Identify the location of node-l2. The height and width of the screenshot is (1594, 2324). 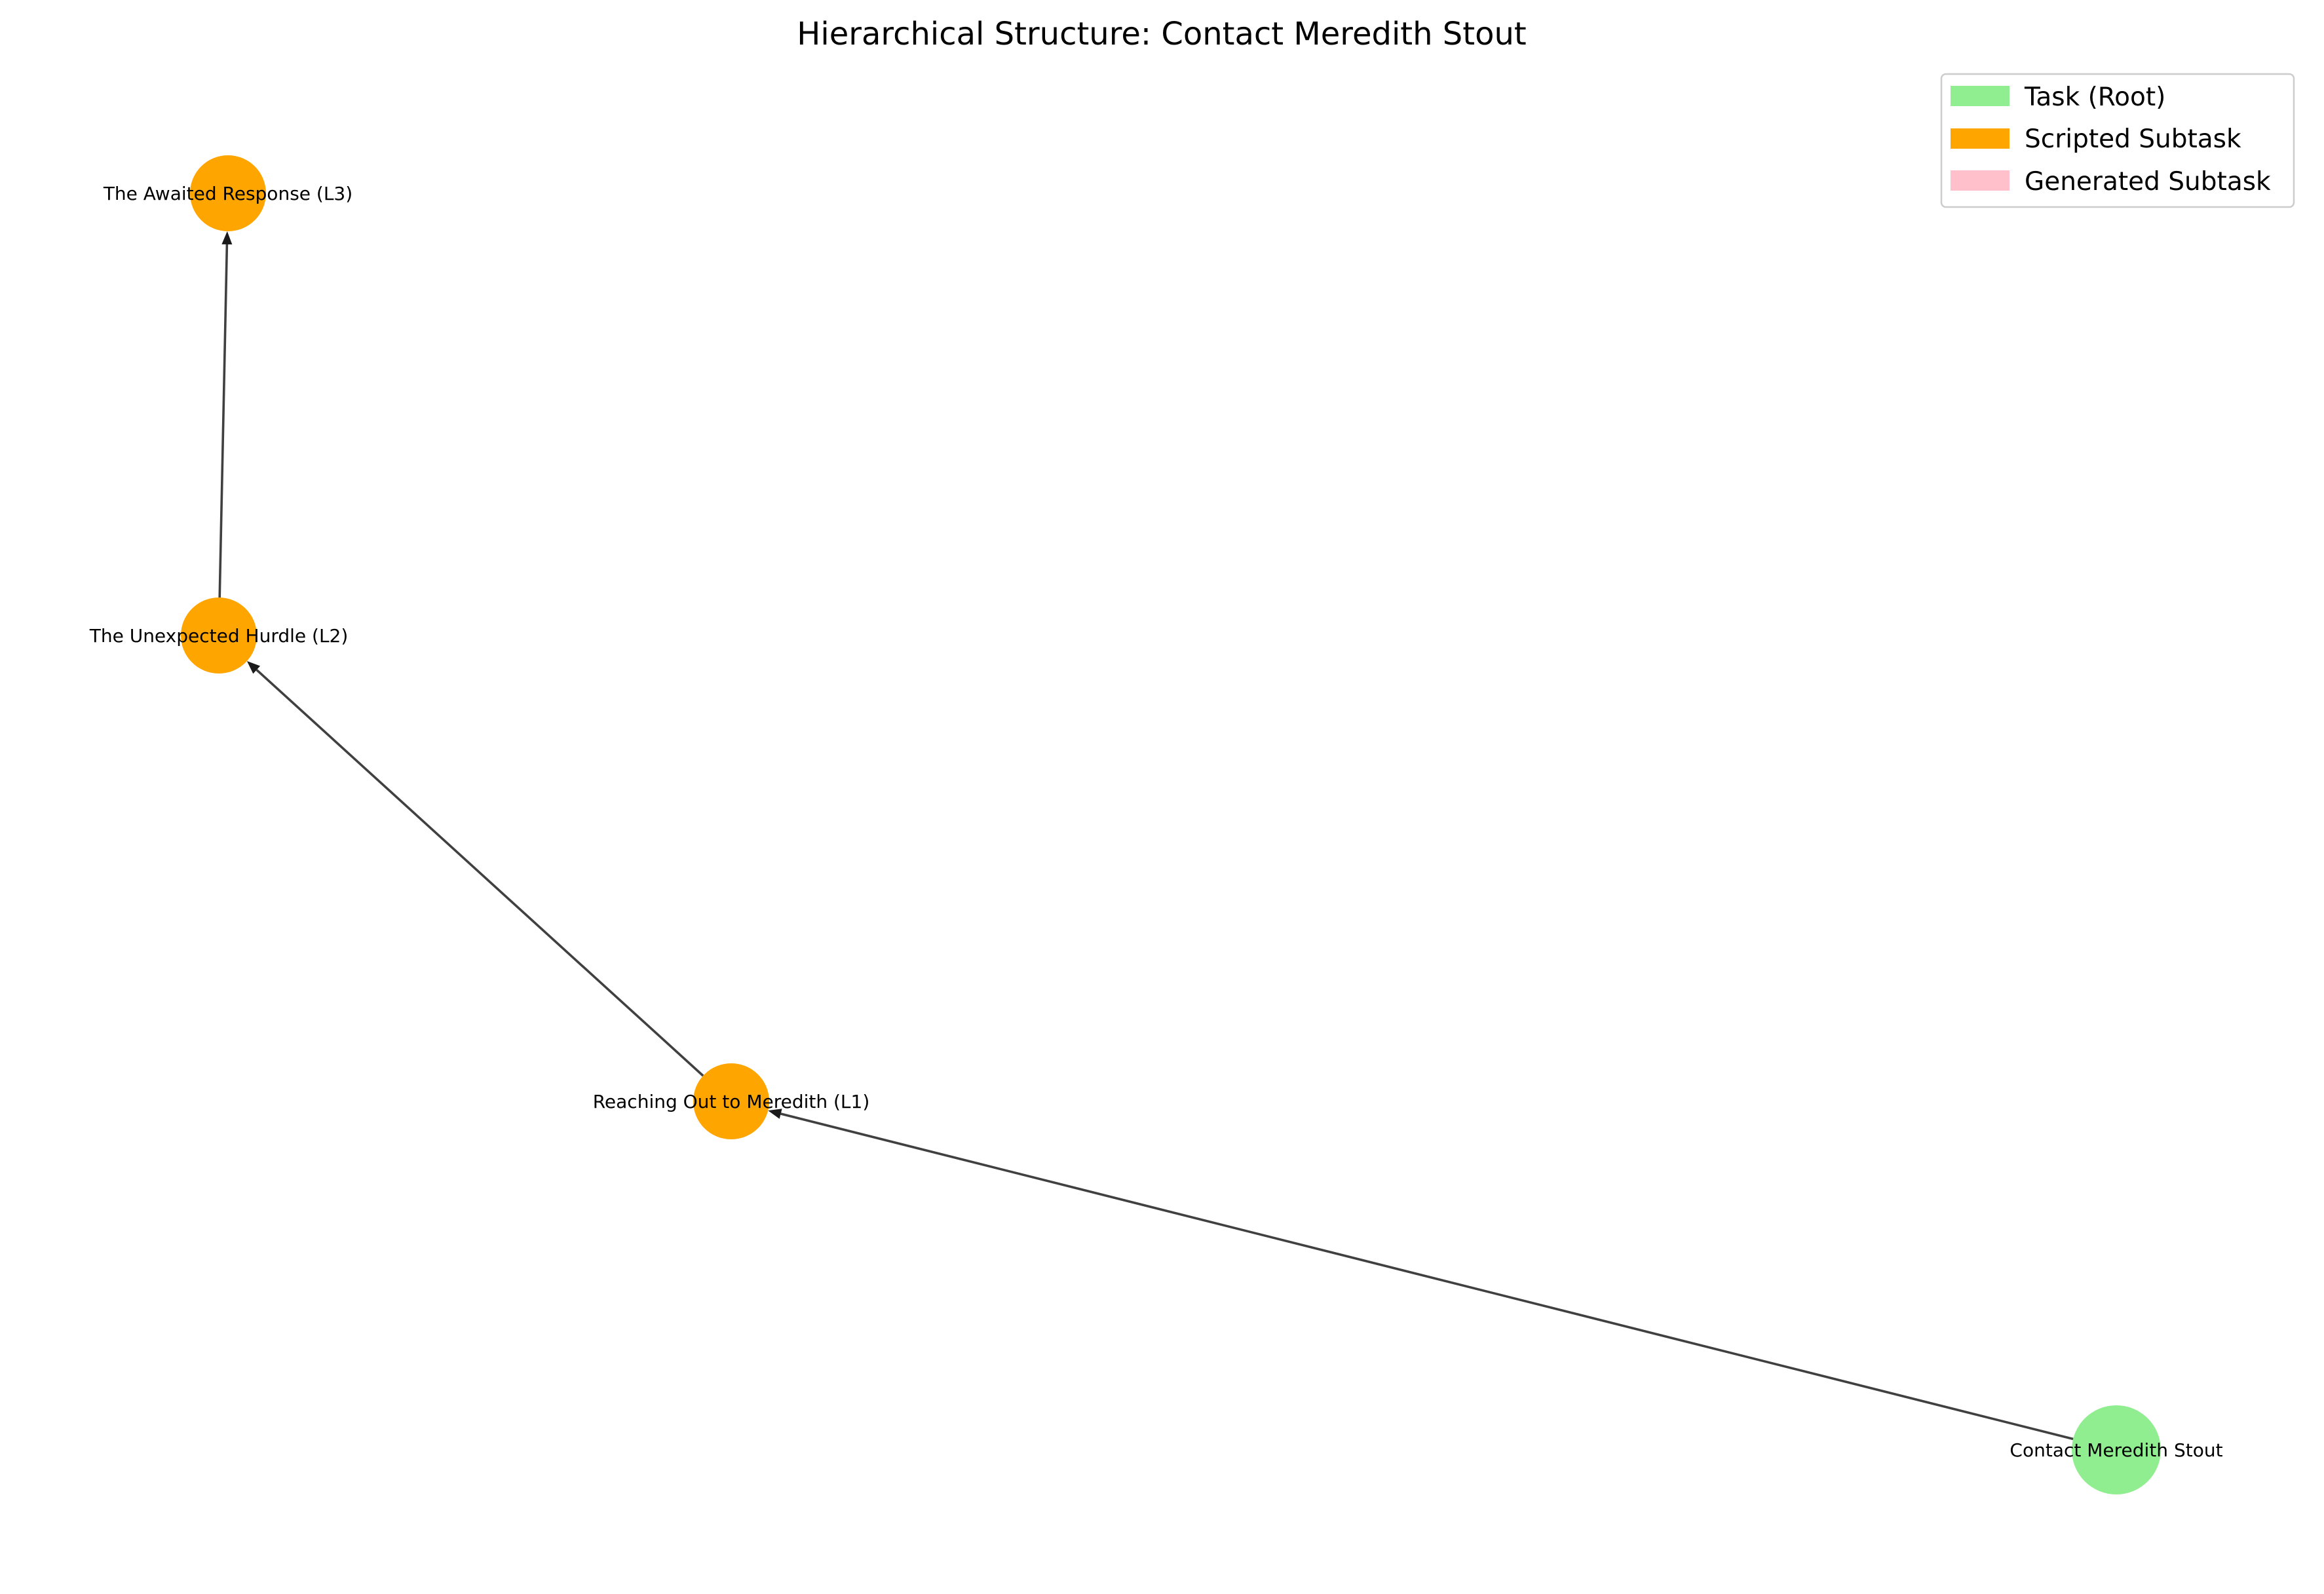
(219, 636).